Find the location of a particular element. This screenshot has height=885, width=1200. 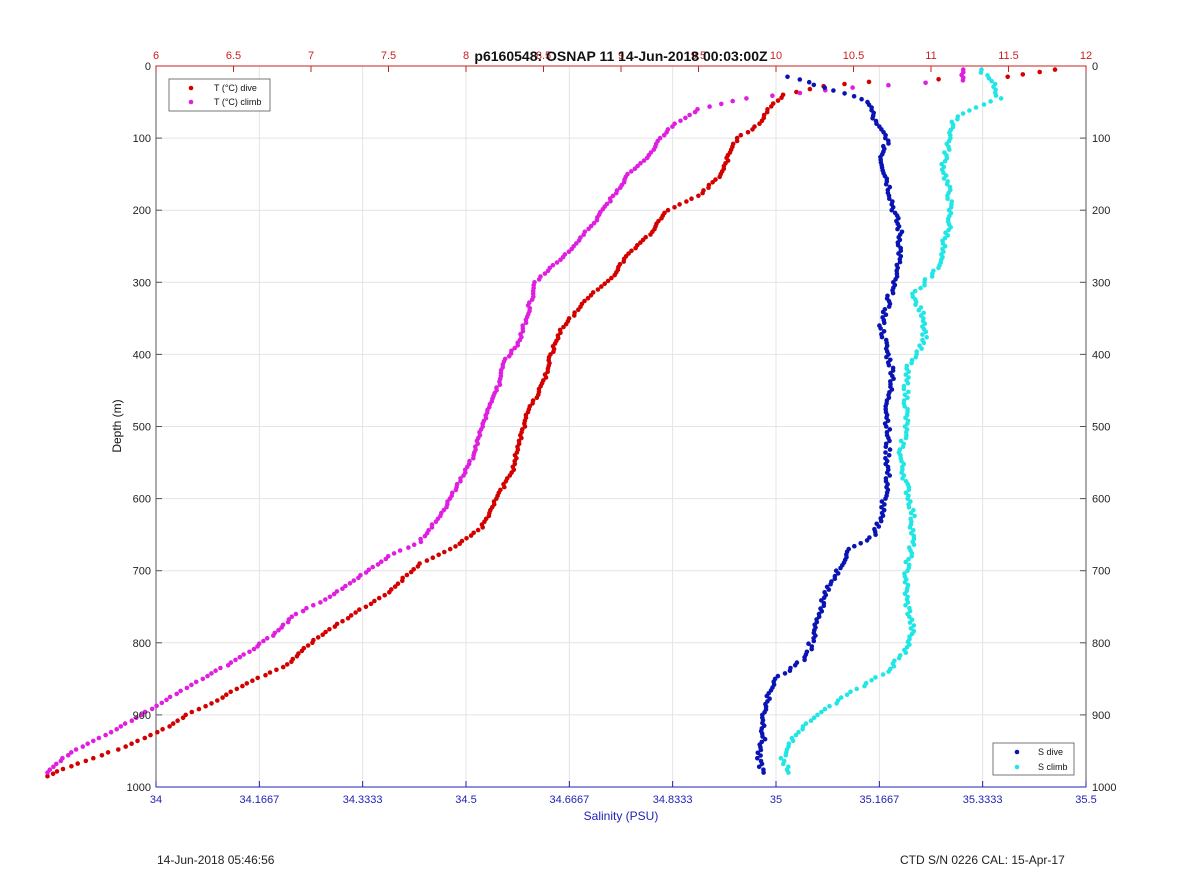

y-tick-label-right: 100 is located at coordinates (1101, 139).